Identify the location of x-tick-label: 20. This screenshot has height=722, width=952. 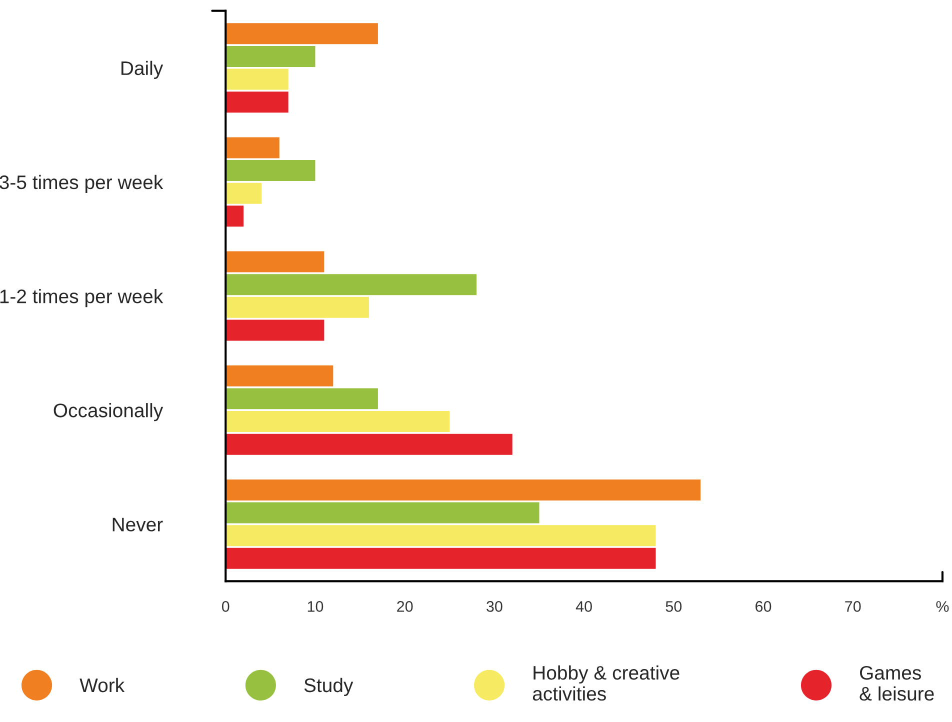
(405, 606).